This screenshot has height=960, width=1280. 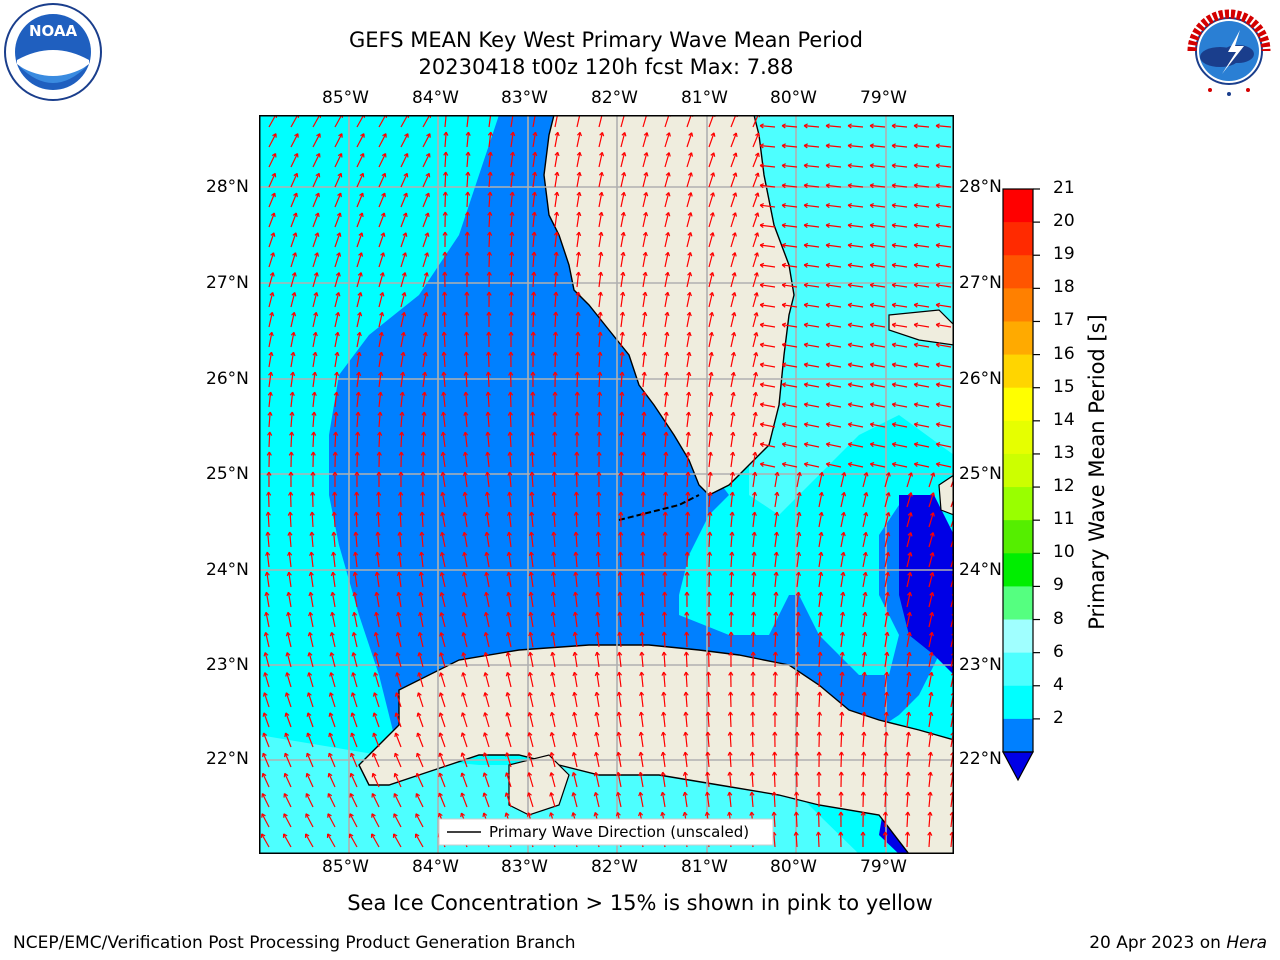 I want to click on lon-label: 85°W, so click(x=345, y=867).